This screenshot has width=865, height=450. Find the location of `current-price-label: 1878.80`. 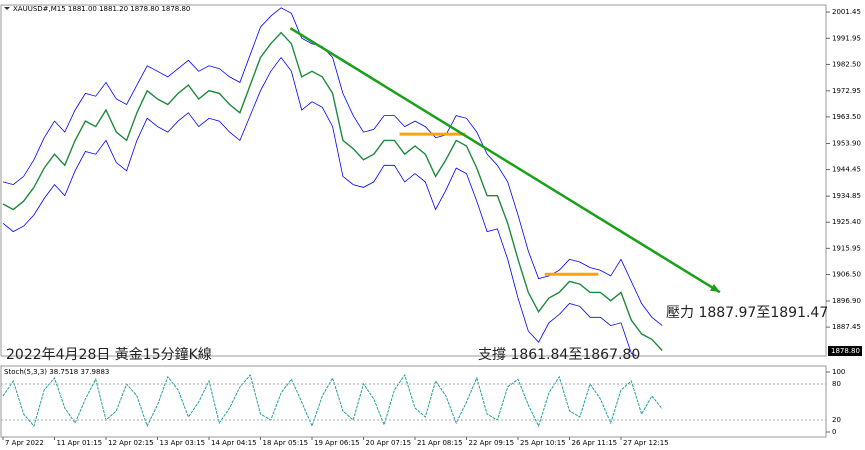

current-price-label: 1878.80 is located at coordinates (845, 351).